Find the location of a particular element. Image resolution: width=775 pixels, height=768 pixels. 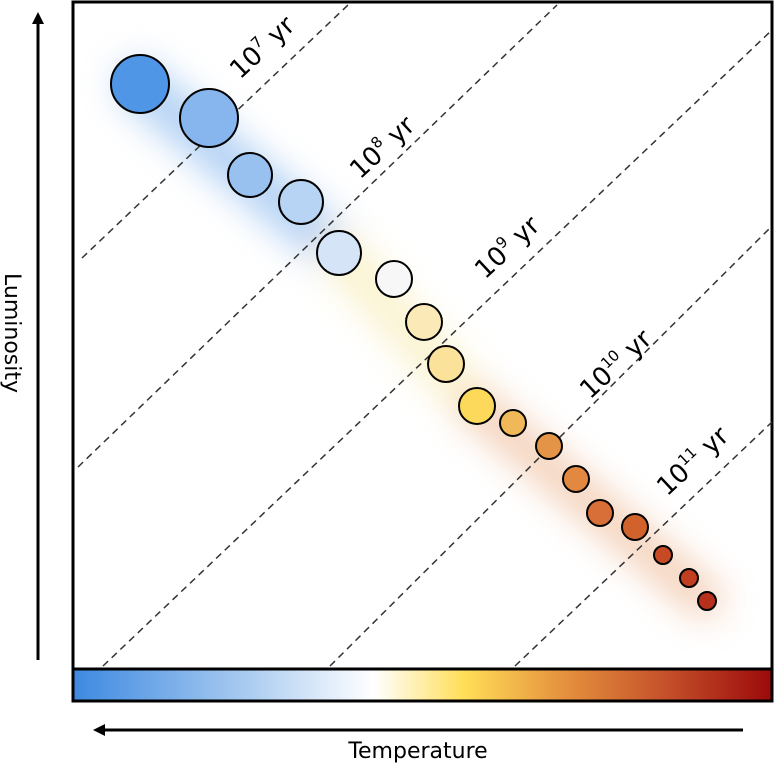

temperature-color-bar is located at coordinates (422, 685).